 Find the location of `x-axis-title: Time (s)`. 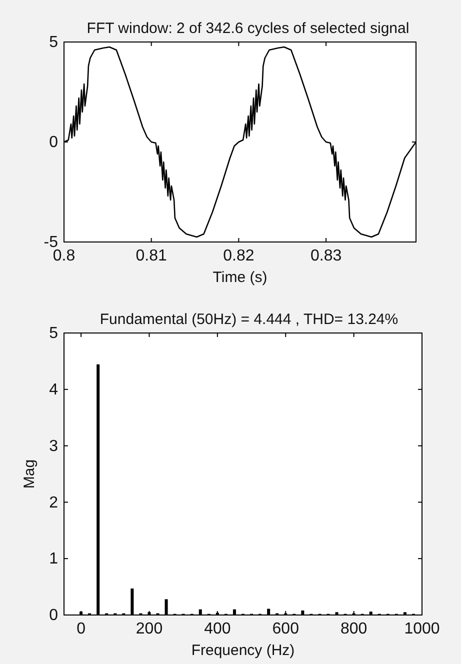

x-axis-title: Time (s) is located at coordinates (240, 277).